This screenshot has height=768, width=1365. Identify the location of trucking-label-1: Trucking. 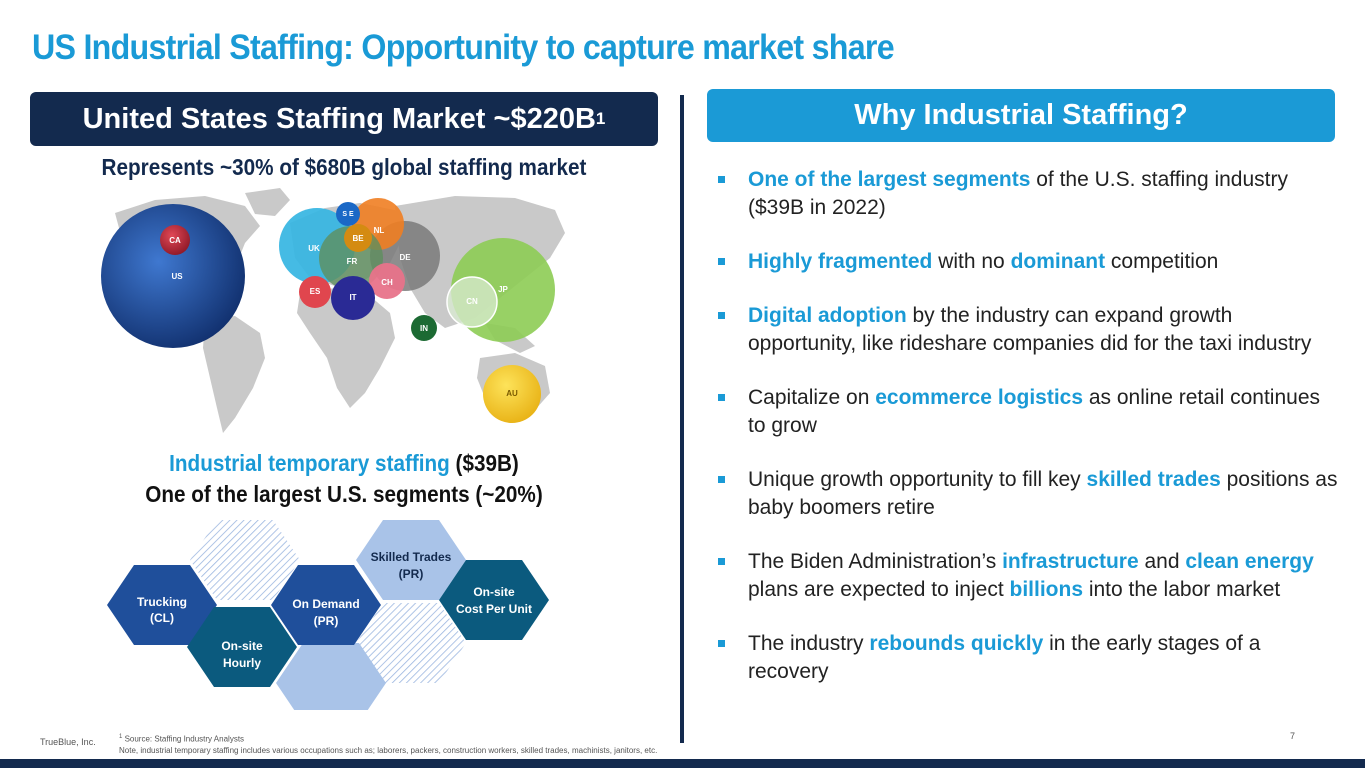
(162, 602).